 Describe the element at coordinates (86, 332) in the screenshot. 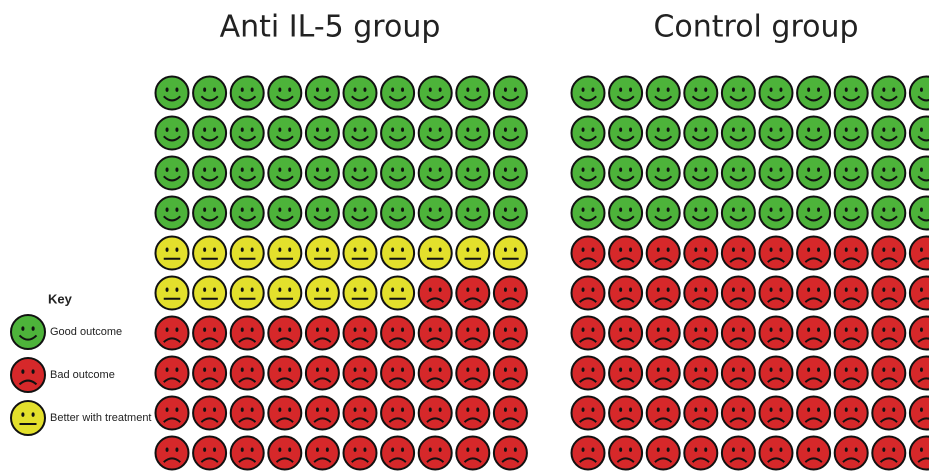

I see `legend-label: Good outcome` at that location.